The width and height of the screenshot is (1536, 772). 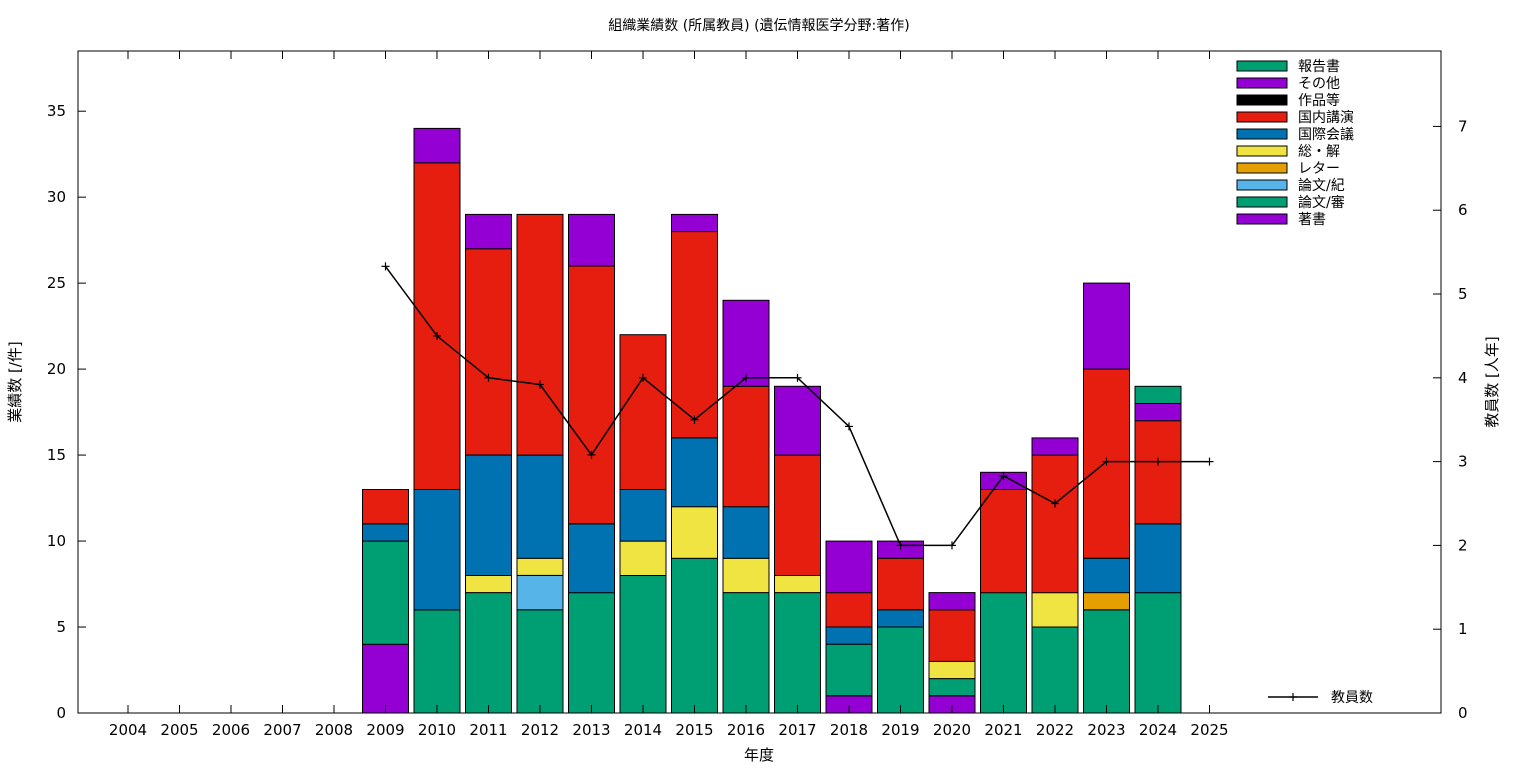 I want to click on y-axis-title: 業績数 [/件], so click(x=15, y=382).